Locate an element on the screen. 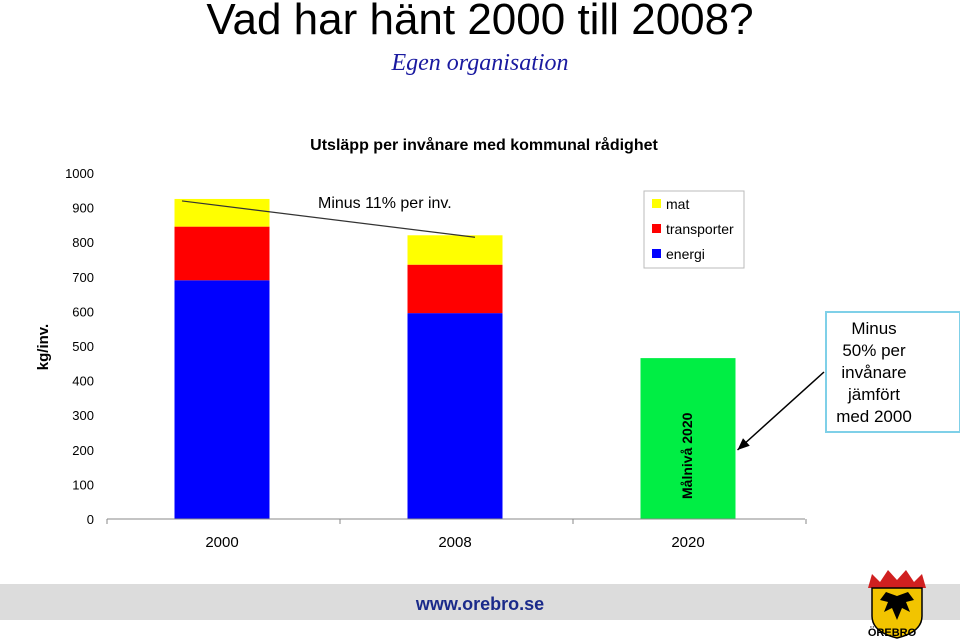 The height and width of the screenshot is (642, 960). y-axis-label: kg/inv. is located at coordinates (43, 347).